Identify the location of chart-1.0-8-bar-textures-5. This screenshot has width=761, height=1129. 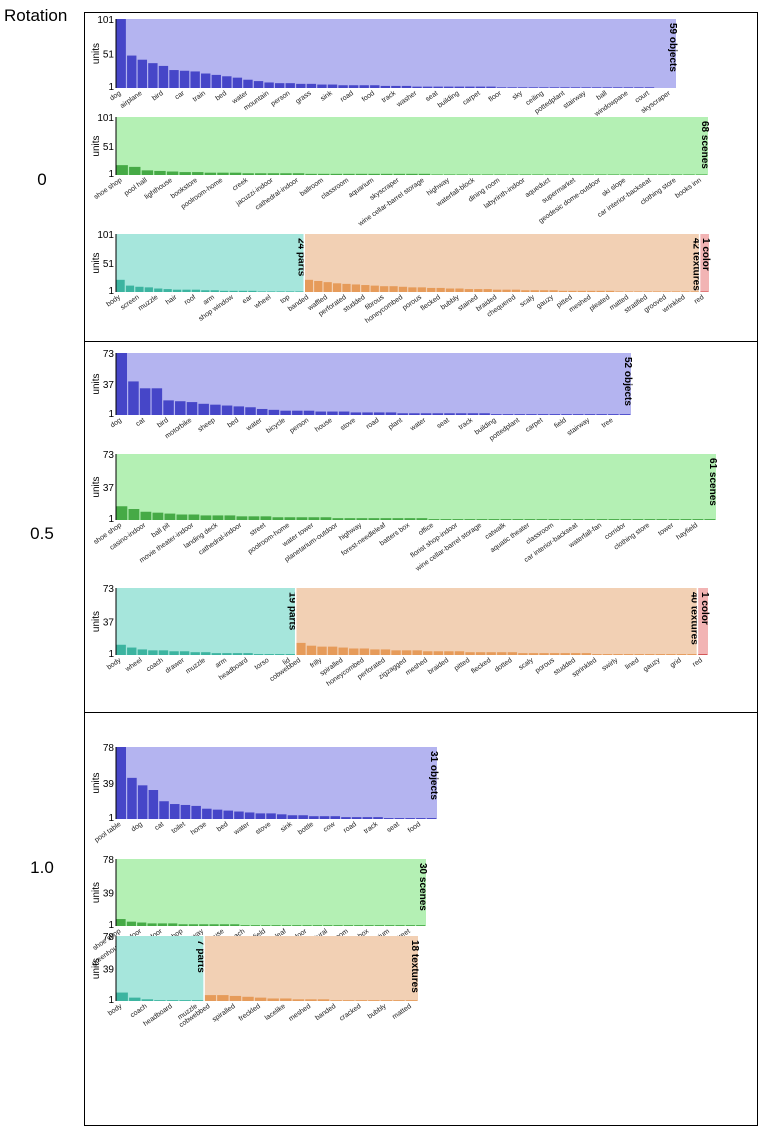
(273, 999).